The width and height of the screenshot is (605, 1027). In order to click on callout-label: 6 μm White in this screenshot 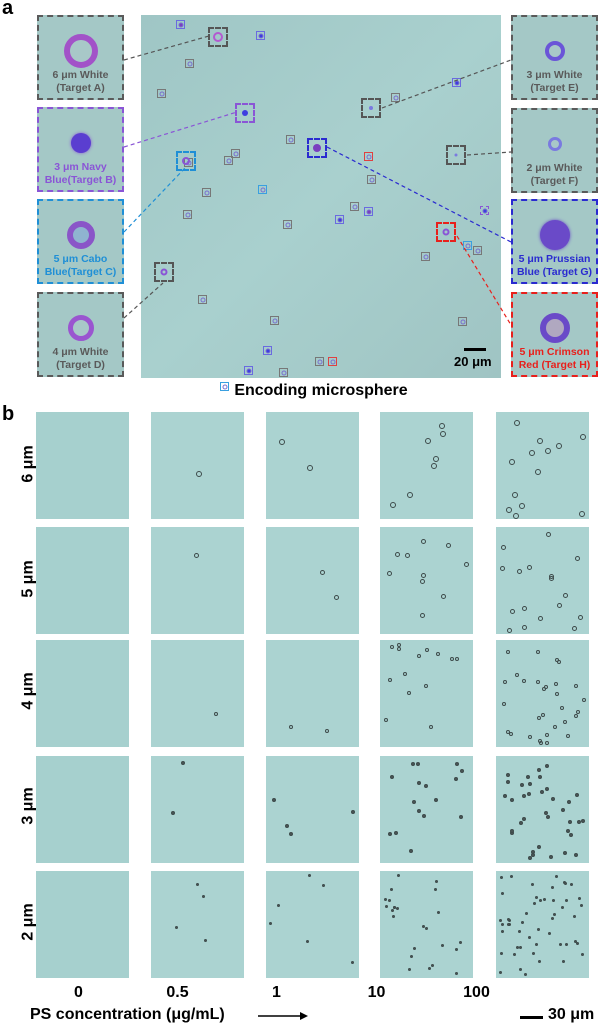, I will do `click(80, 75)`.